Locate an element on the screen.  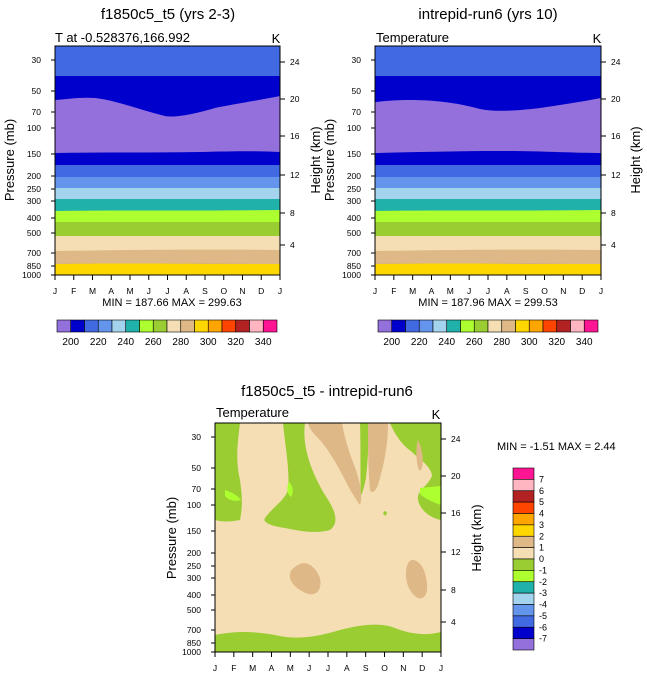
panel-1-unit: K is located at coordinates (276, 38).